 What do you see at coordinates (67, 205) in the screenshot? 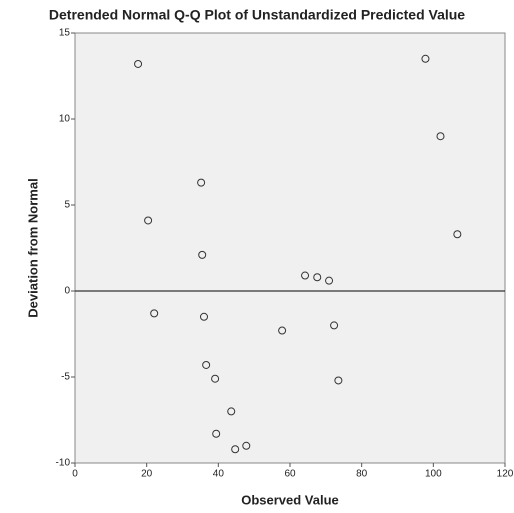
I see `y-tick-label: 5` at bounding box center [67, 205].